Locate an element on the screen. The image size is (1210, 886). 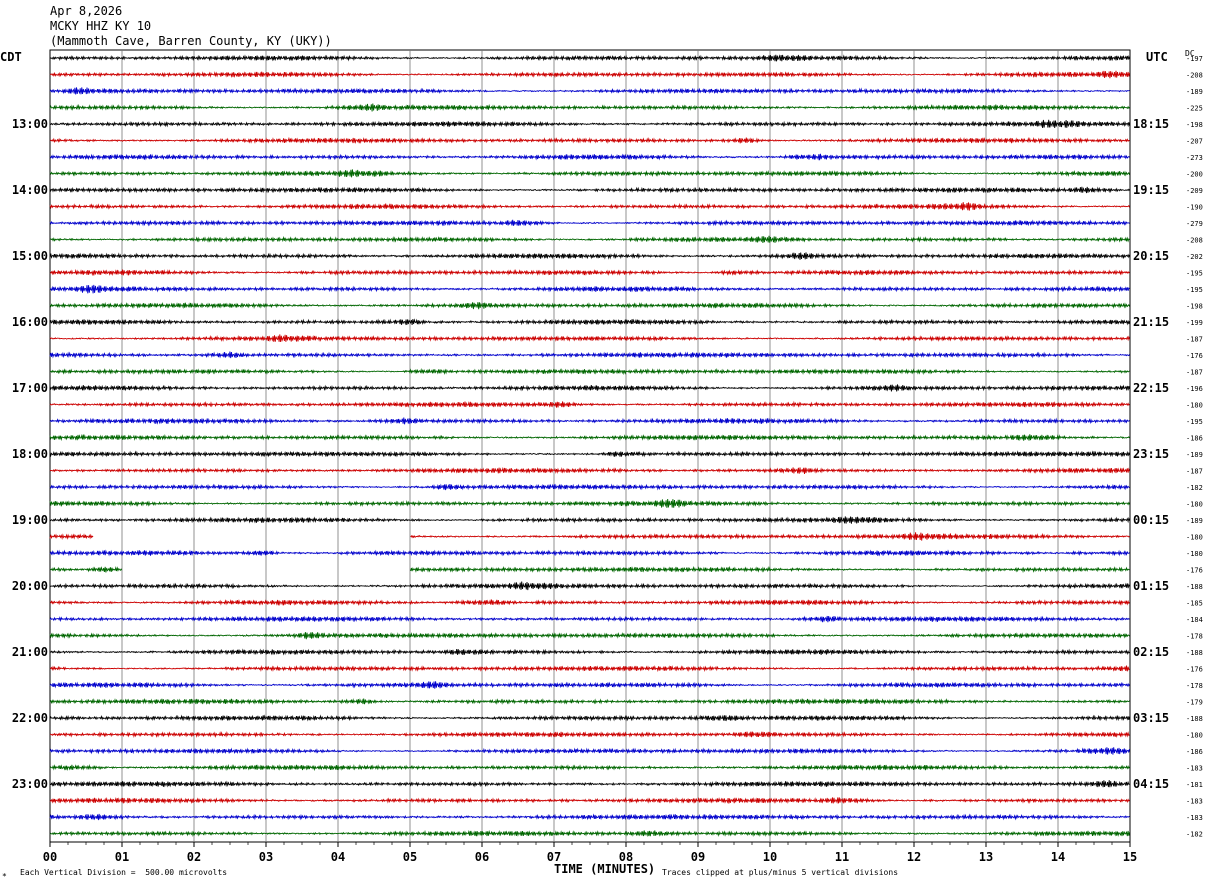
dc-offset-header: DC is located at coordinates (1190, 53).